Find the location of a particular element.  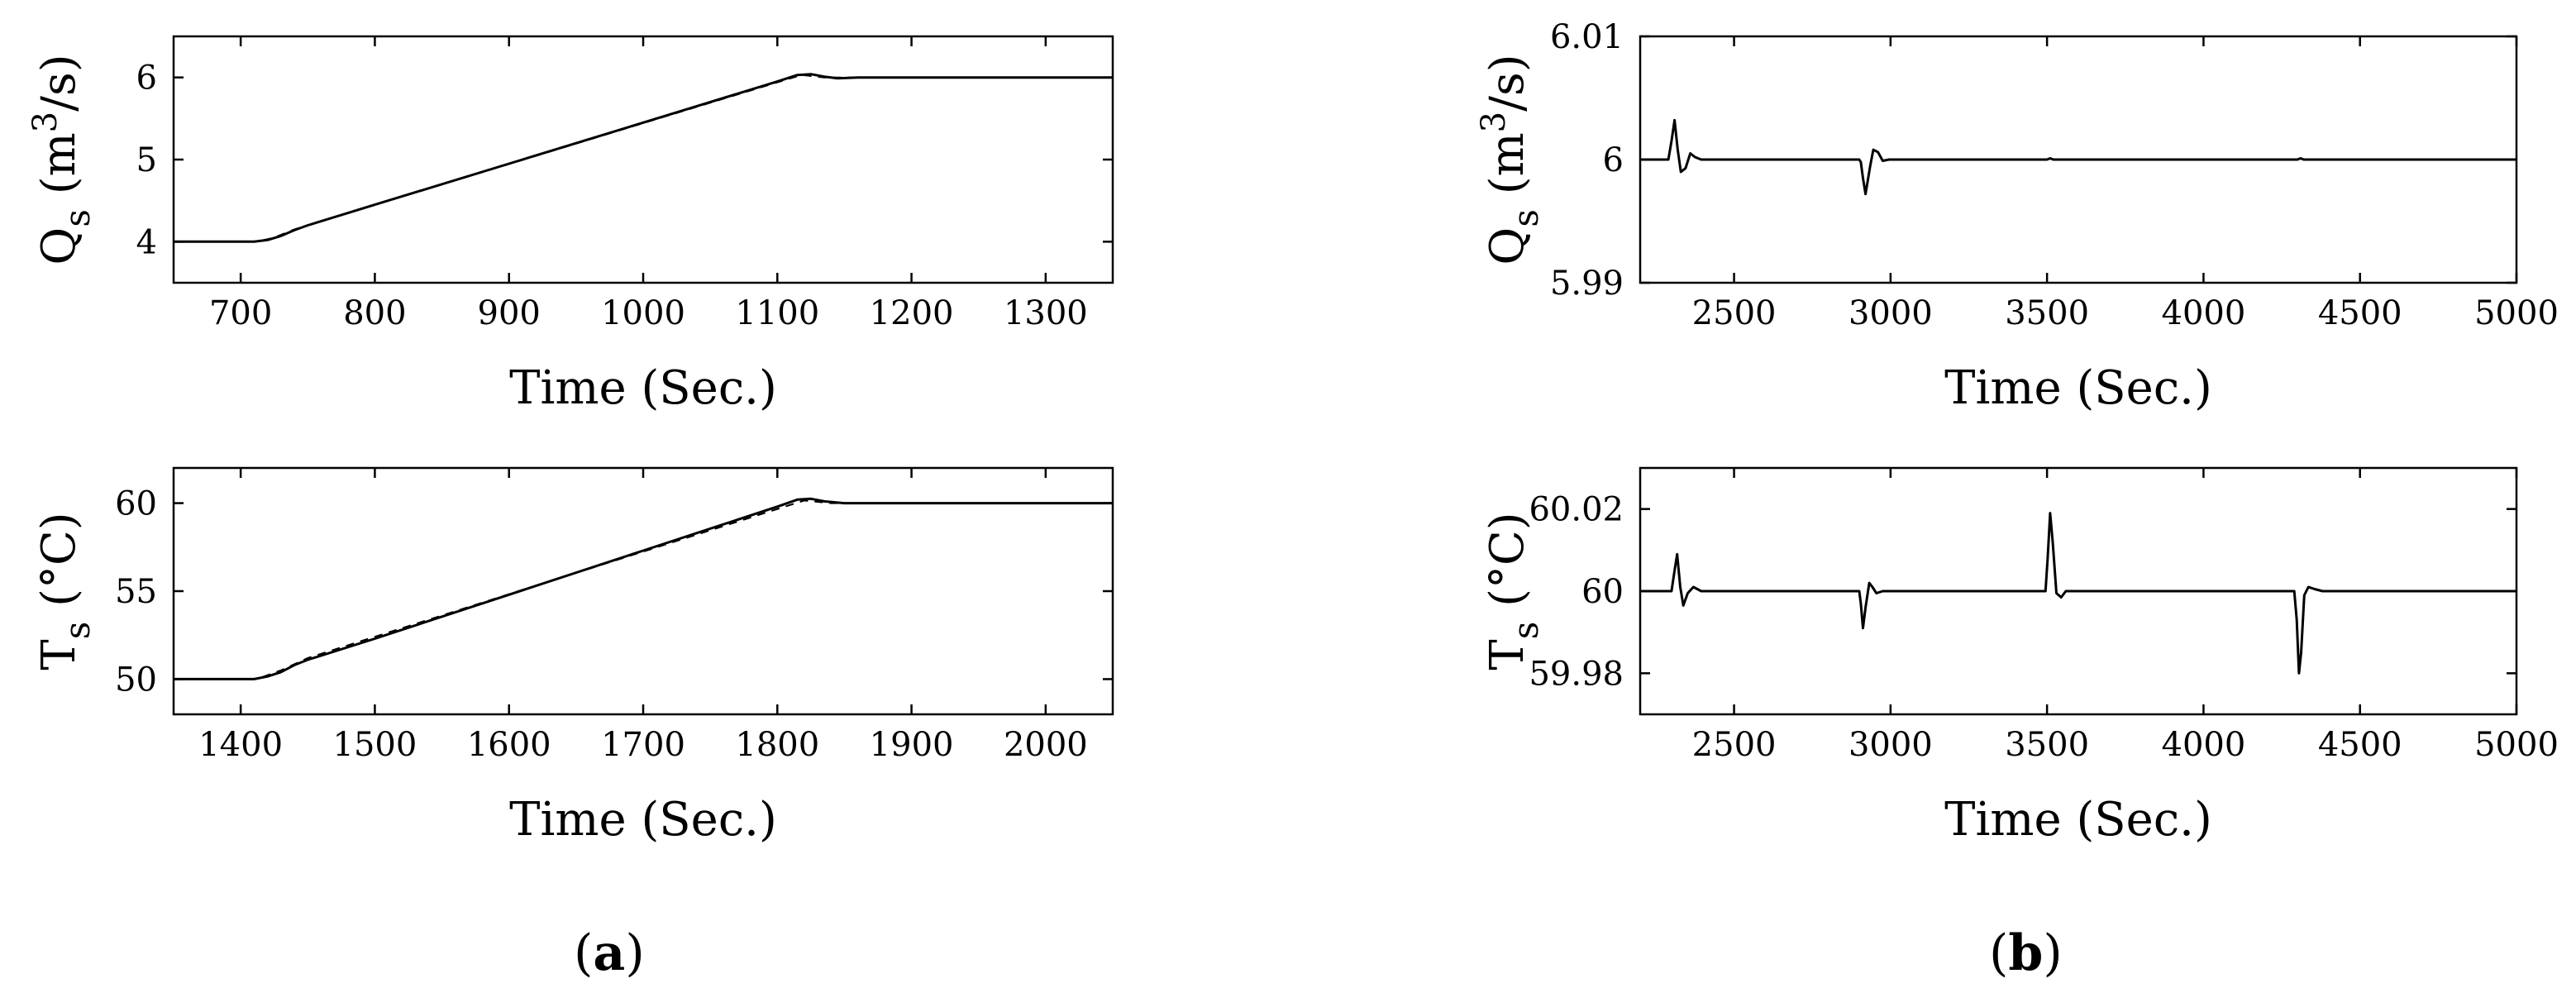

x-tick-label: 1900 is located at coordinates (912, 745).